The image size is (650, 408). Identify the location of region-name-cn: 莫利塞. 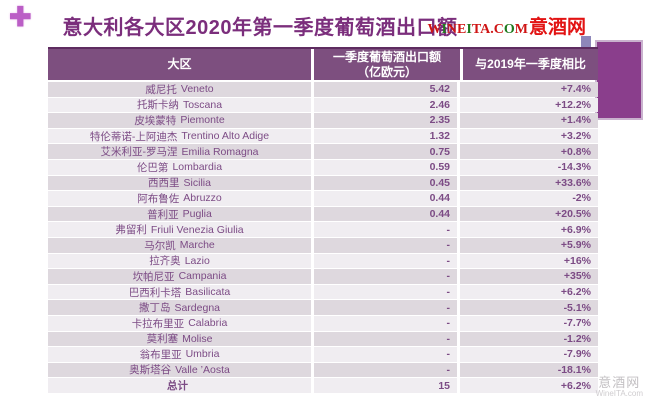
(162, 339).